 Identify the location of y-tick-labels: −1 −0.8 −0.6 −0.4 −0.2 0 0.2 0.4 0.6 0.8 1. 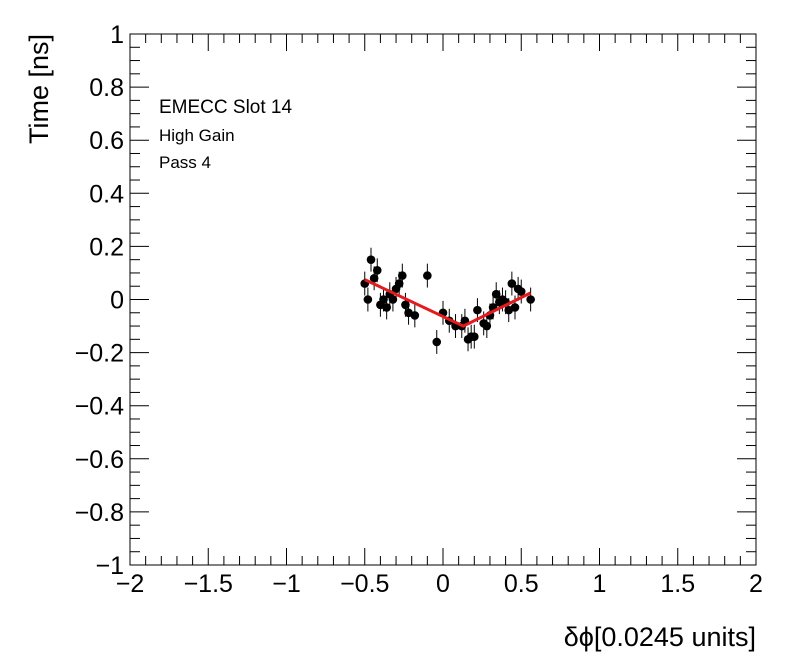
(99, 300).